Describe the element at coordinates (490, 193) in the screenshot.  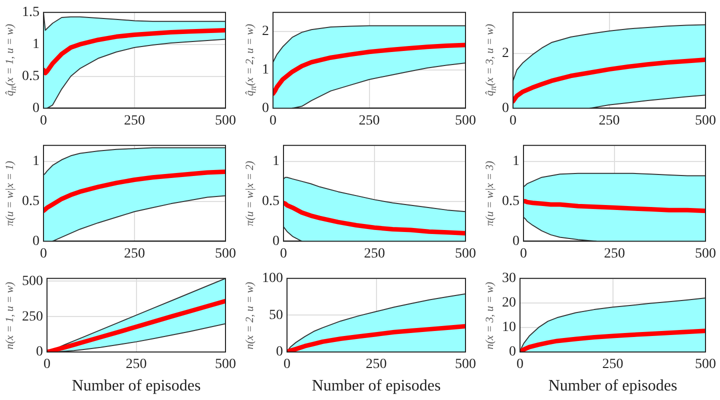
I see `y-axis-title: π(u = w|x = 3)` at that location.